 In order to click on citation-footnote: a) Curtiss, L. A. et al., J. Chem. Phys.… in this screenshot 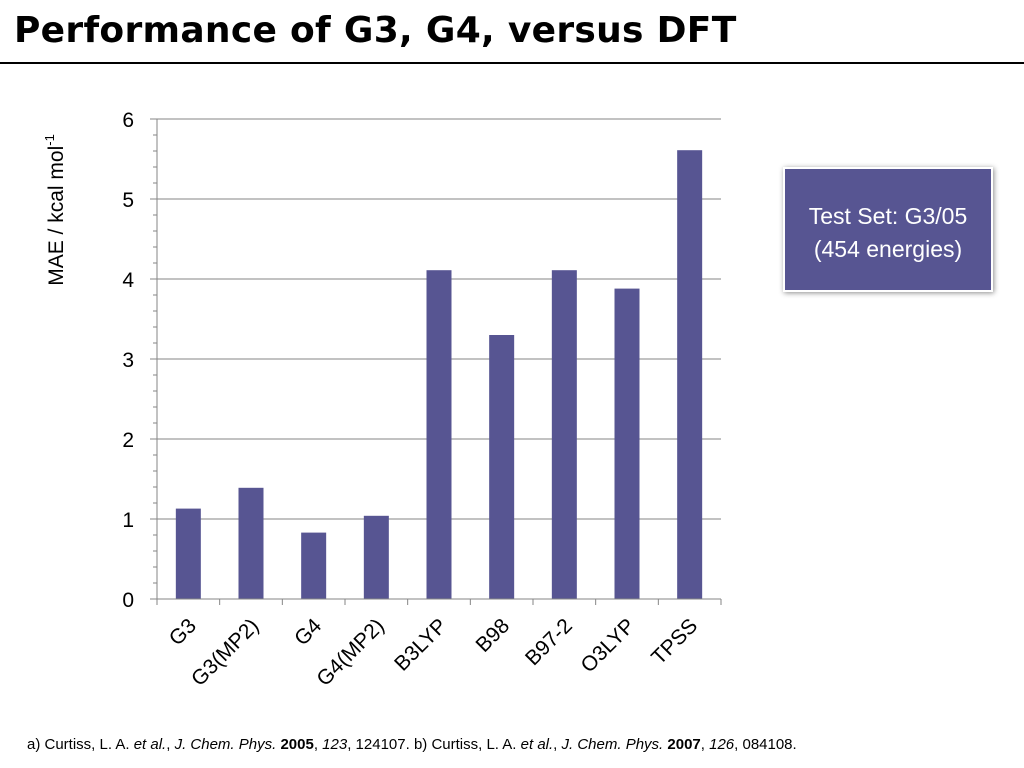, I will do `click(412, 744)`.